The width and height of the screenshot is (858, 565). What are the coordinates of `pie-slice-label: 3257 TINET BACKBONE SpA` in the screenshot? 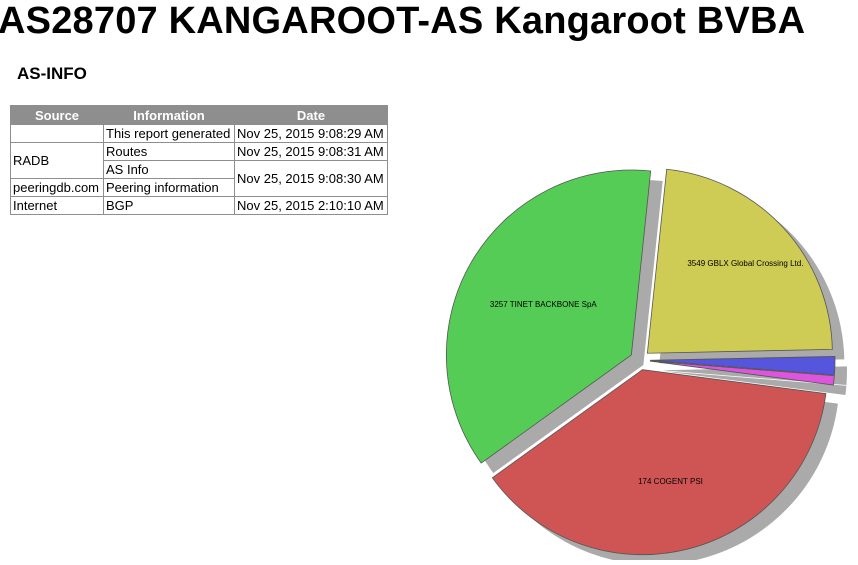 It's located at (544, 304).